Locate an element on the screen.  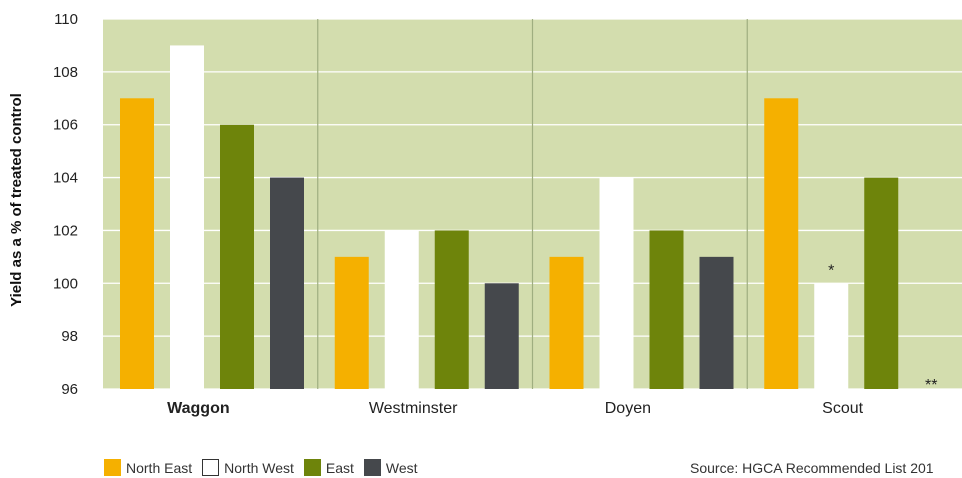
y-tick-label: 100 is located at coordinates (65, 283).